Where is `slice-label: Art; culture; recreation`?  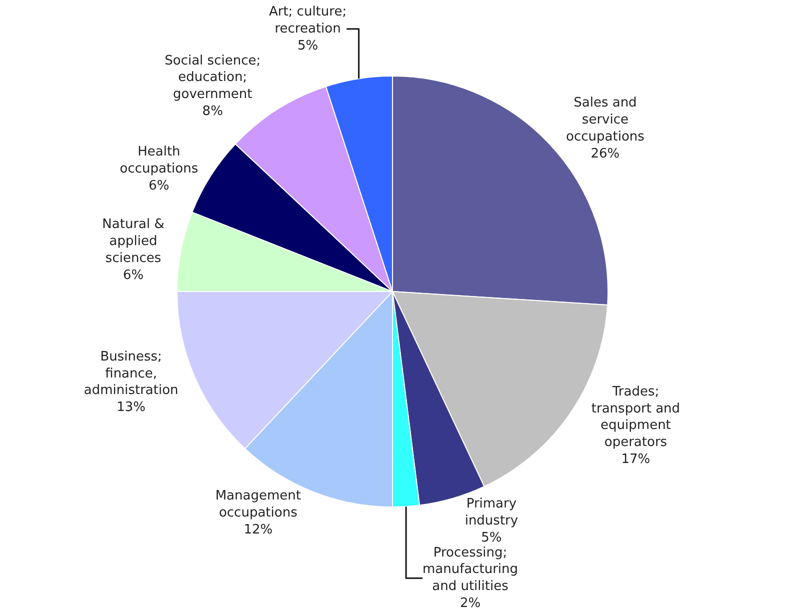
slice-label: Art; culture; recreation is located at coordinates (307, 20).